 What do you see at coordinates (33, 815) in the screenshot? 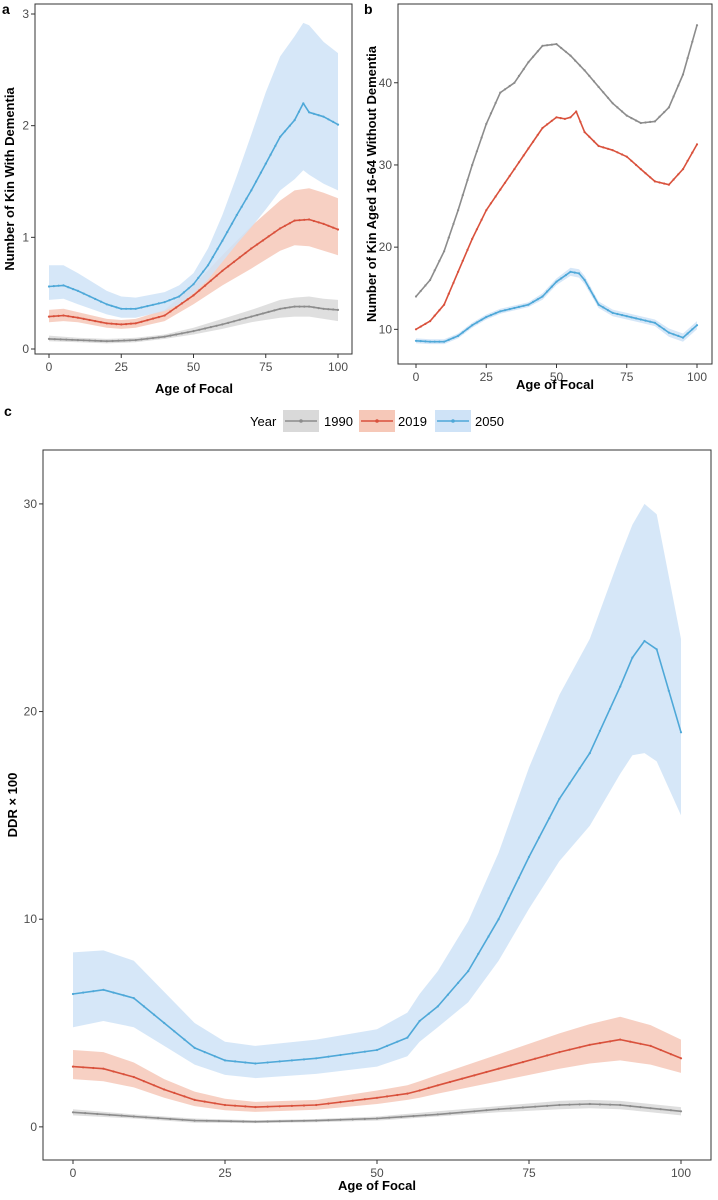
I see `panel-c-yticks: 0 10 20 30` at bounding box center [33, 815].